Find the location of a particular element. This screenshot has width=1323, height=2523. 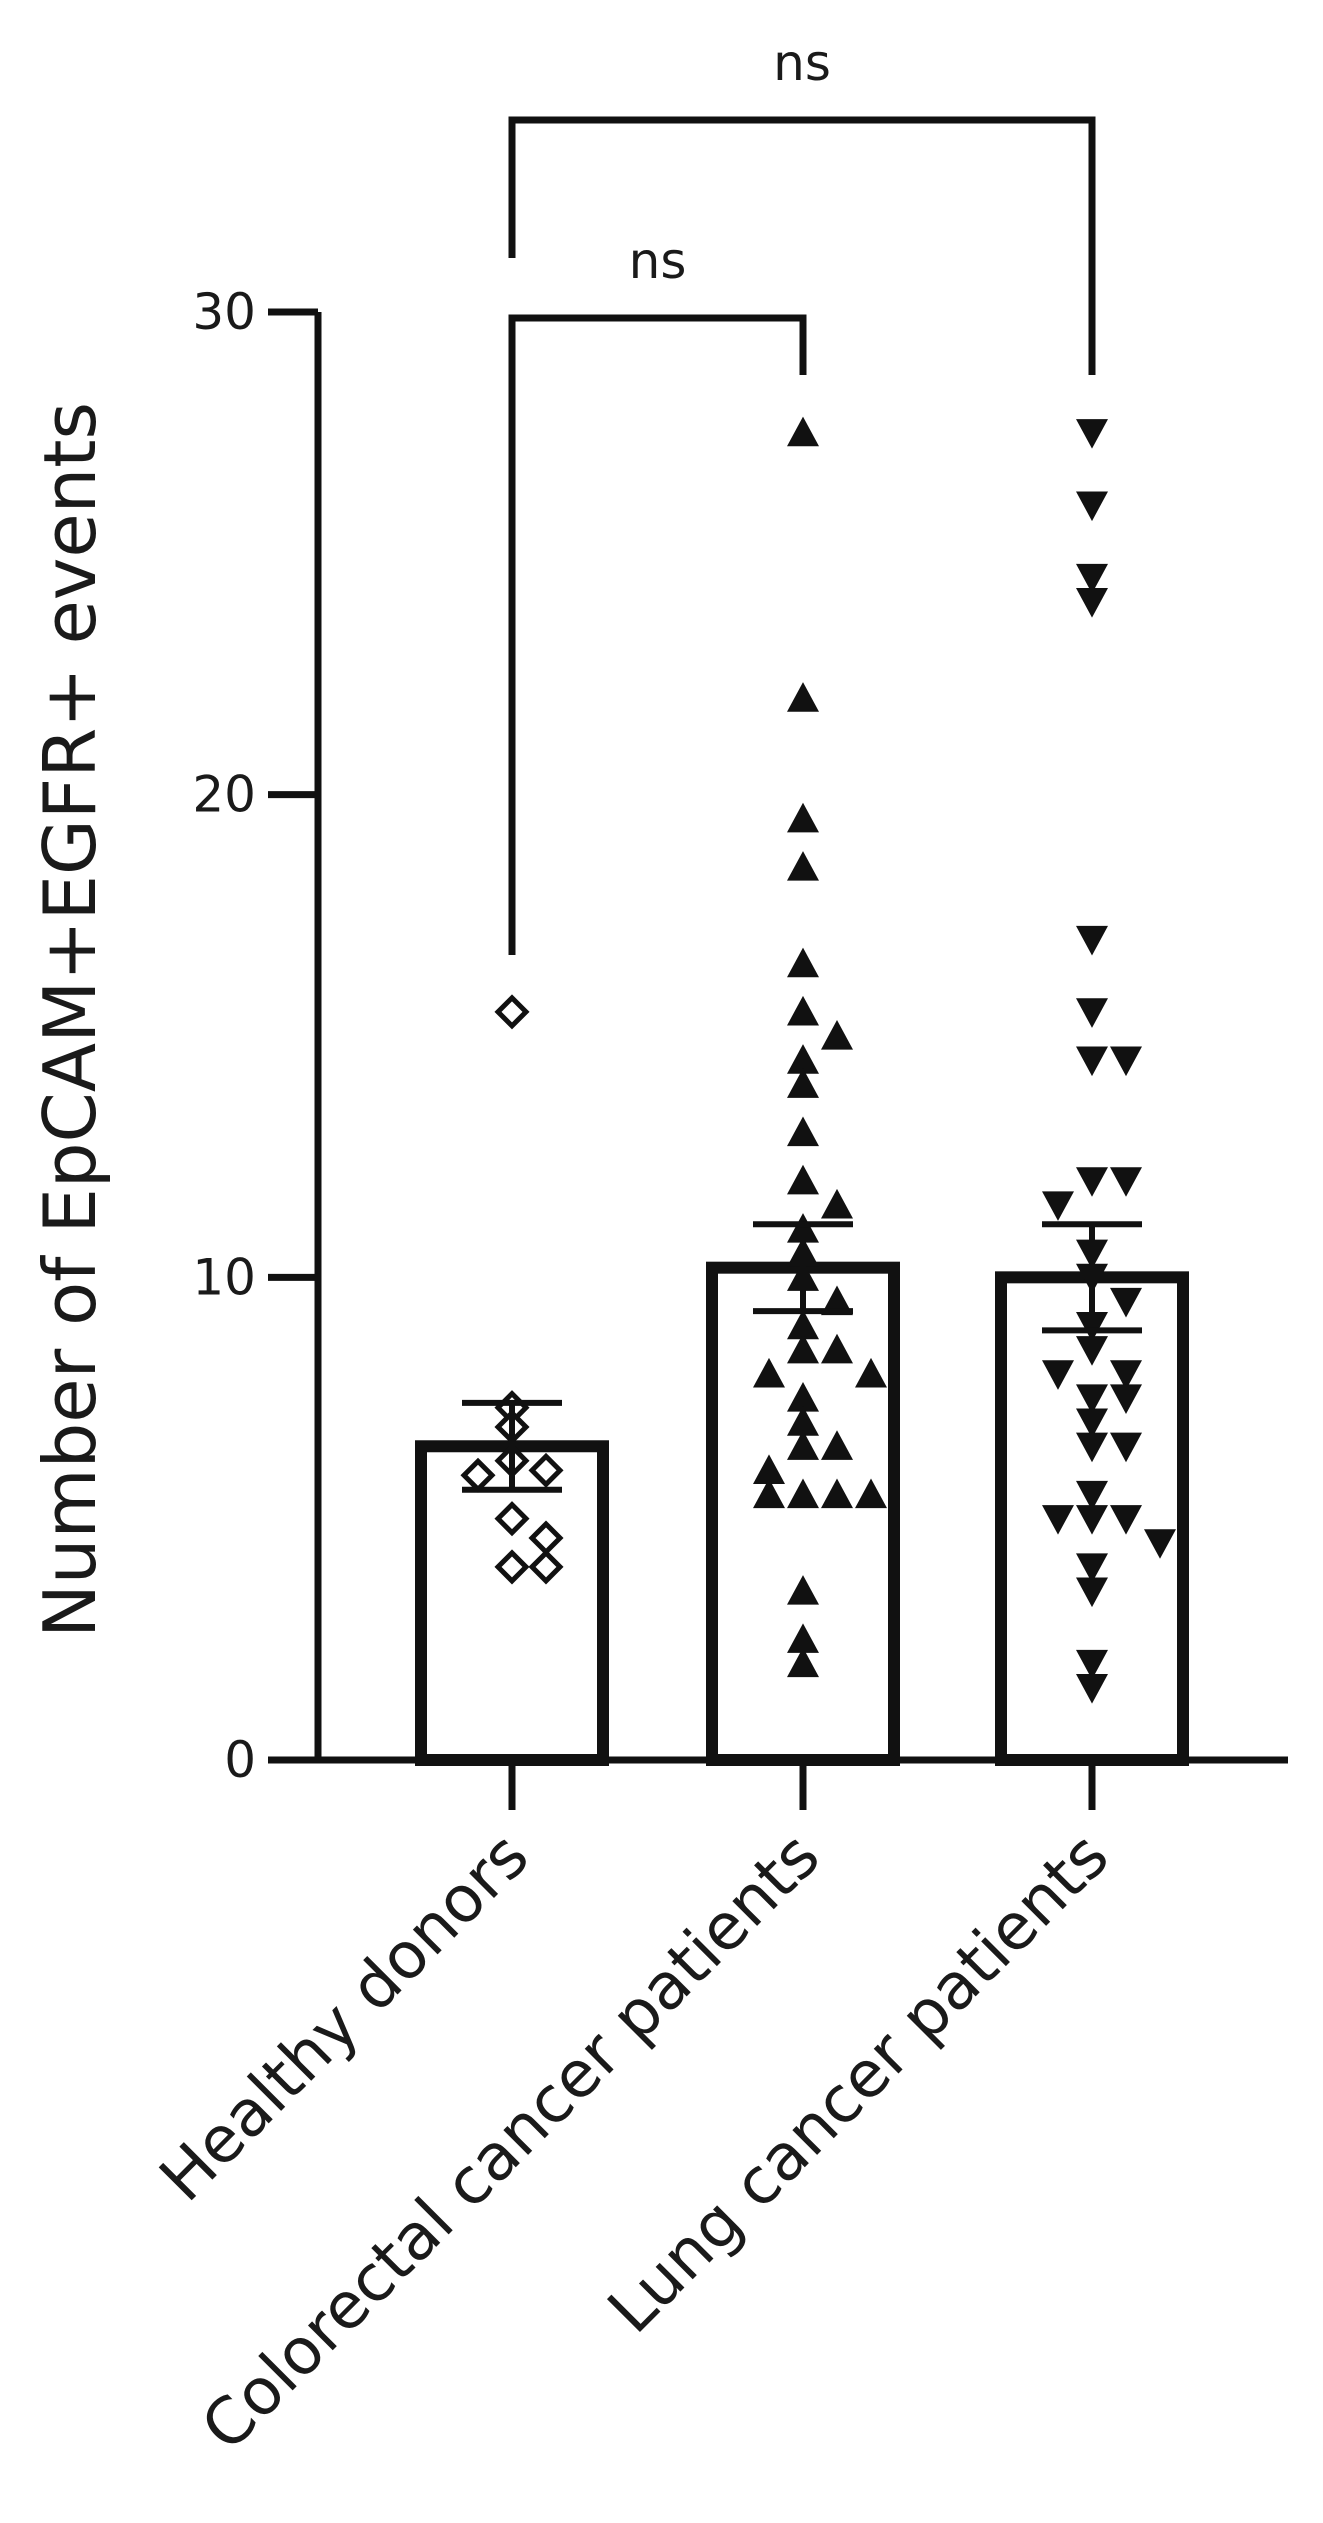

y-tick-label: 30 is located at coordinates (224, 312).